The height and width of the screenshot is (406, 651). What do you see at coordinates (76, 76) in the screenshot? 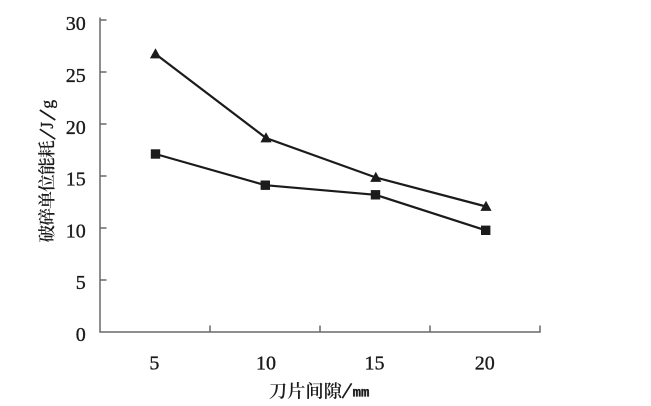
I see `svg-text: 25` at bounding box center [76, 76].